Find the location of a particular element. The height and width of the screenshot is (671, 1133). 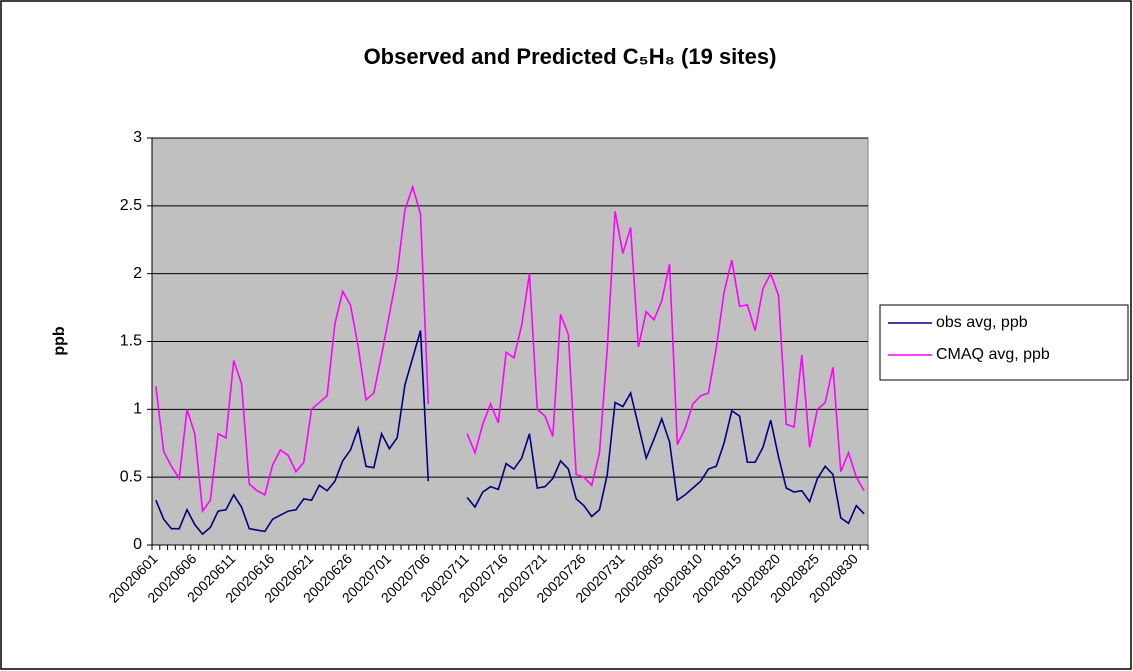

y-tick-label: 2 is located at coordinates (137, 273).